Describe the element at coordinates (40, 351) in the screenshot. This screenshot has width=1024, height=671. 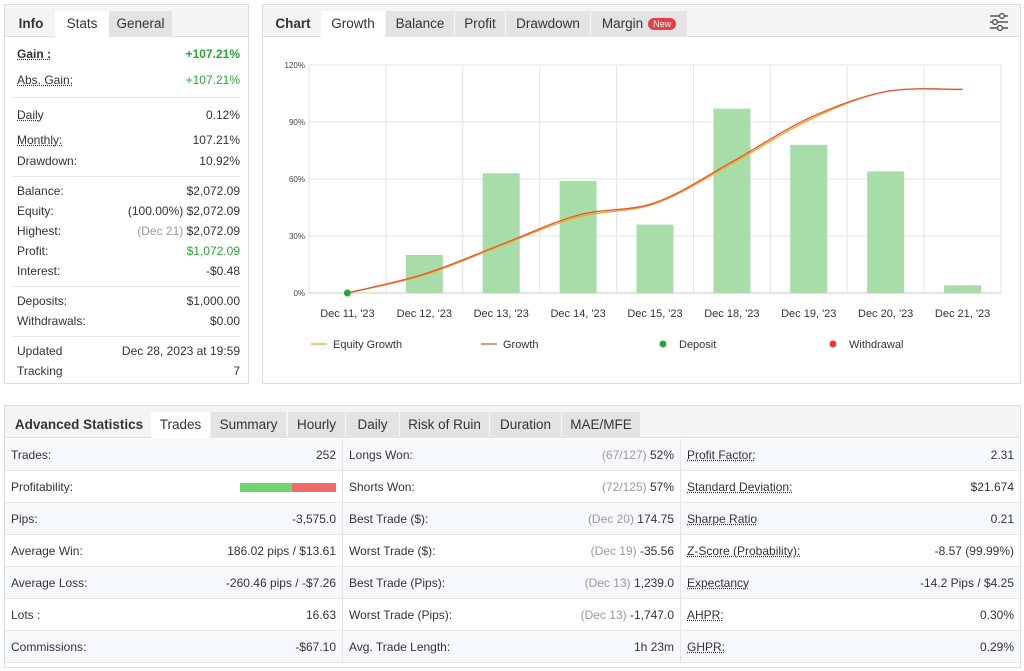
I see `updated-label: Updated` at that location.